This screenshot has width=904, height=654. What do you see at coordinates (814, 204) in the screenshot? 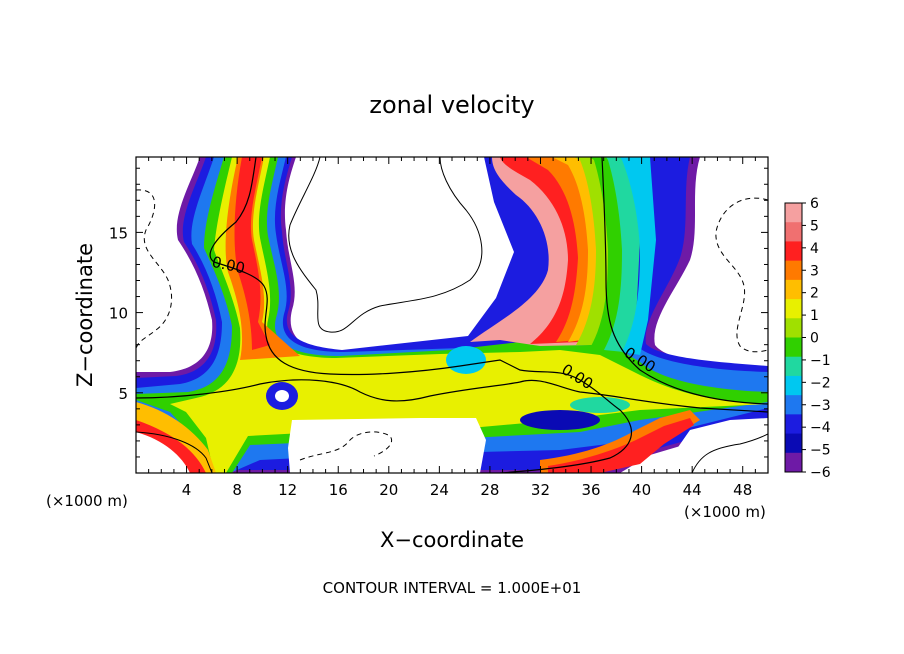
I see `colorbar-label: 6` at bounding box center [814, 204].